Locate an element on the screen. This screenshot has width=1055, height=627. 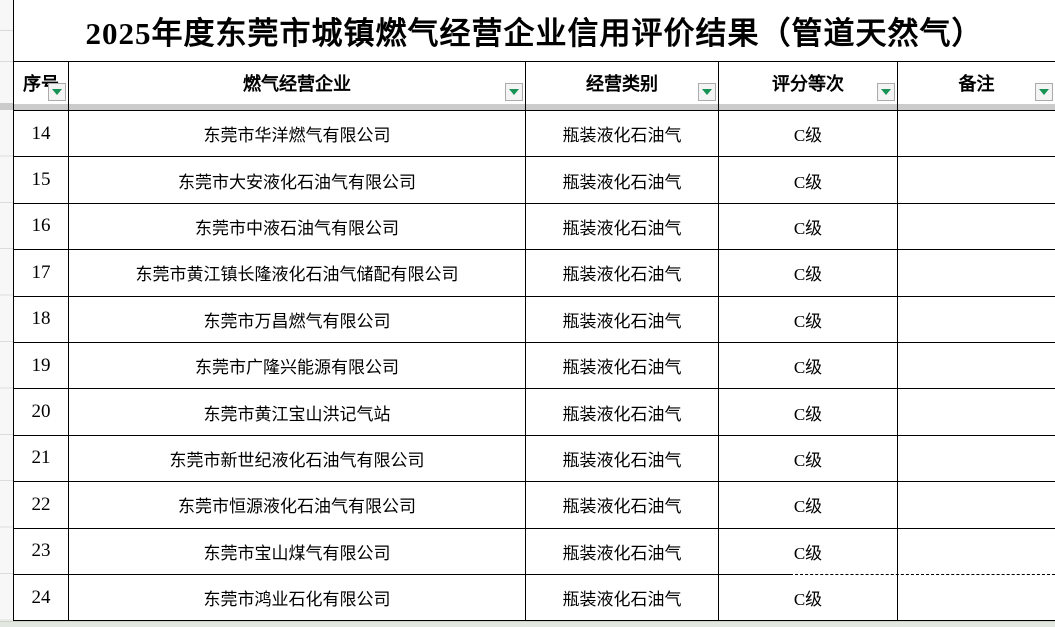
table-row: 17 东莞市黄江镇长隆液化石油气储配有限公司 瓶装液化石油气 C级 is located at coordinates (534, 273).